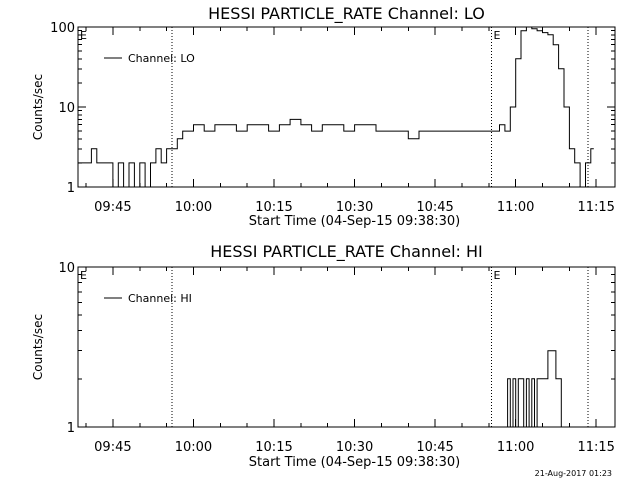 The width and height of the screenshot is (640, 480). Describe the element at coordinates (161, 58) in the screenshot. I see `legend-label: Channel: LO` at that location.